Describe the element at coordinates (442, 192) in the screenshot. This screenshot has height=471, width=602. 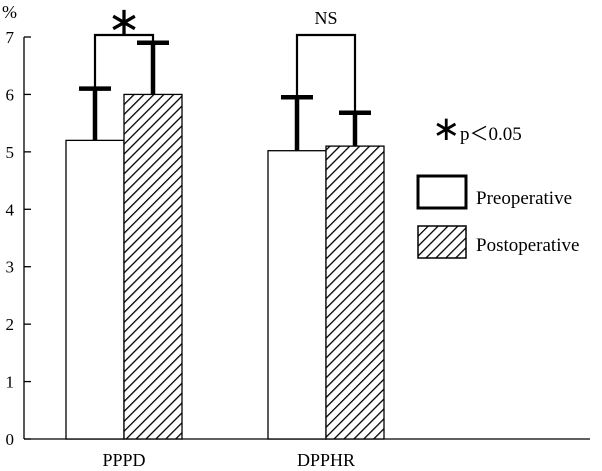
I see `legend-swatch-preoperative` at that location.